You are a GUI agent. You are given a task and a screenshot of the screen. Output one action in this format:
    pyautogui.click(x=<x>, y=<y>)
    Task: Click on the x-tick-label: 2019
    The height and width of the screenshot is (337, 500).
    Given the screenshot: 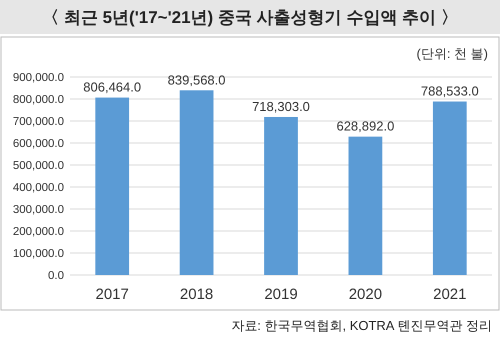 What is the action you would take?
    pyautogui.click(x=281, y=294)
    